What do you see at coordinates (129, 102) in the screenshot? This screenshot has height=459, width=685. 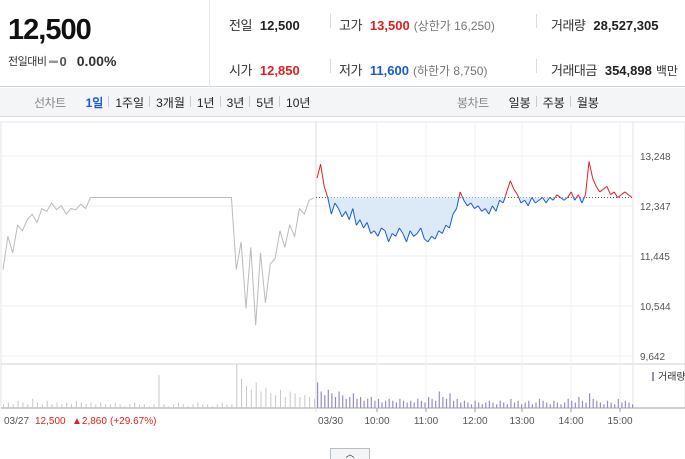 I see `tab-1w: 1주일` at bounding box center [129, 102].